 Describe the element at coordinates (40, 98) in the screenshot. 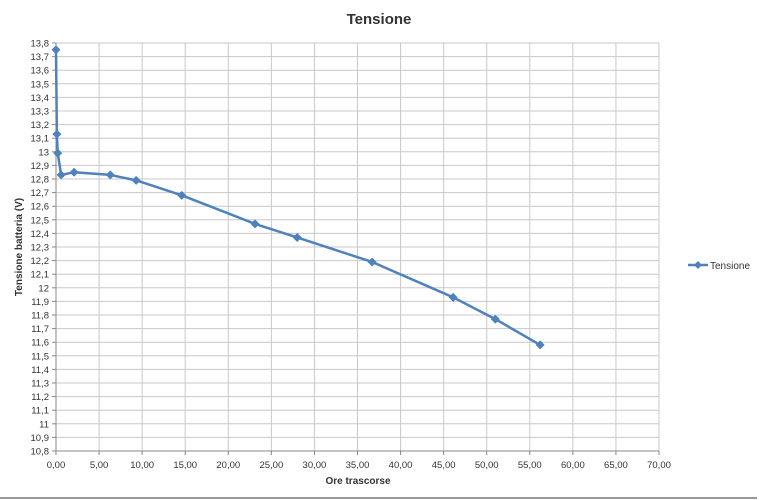

I see `y-tick-label: 13,4` at that location.